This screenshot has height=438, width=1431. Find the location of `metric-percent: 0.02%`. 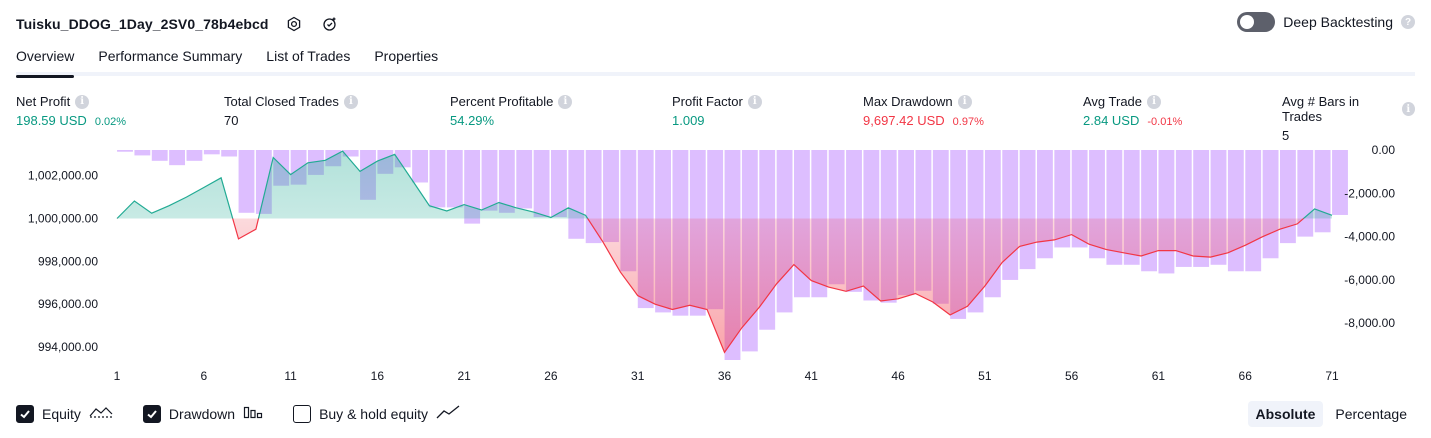

metric-percent: 0.02% is located at coordinates (110, 122).